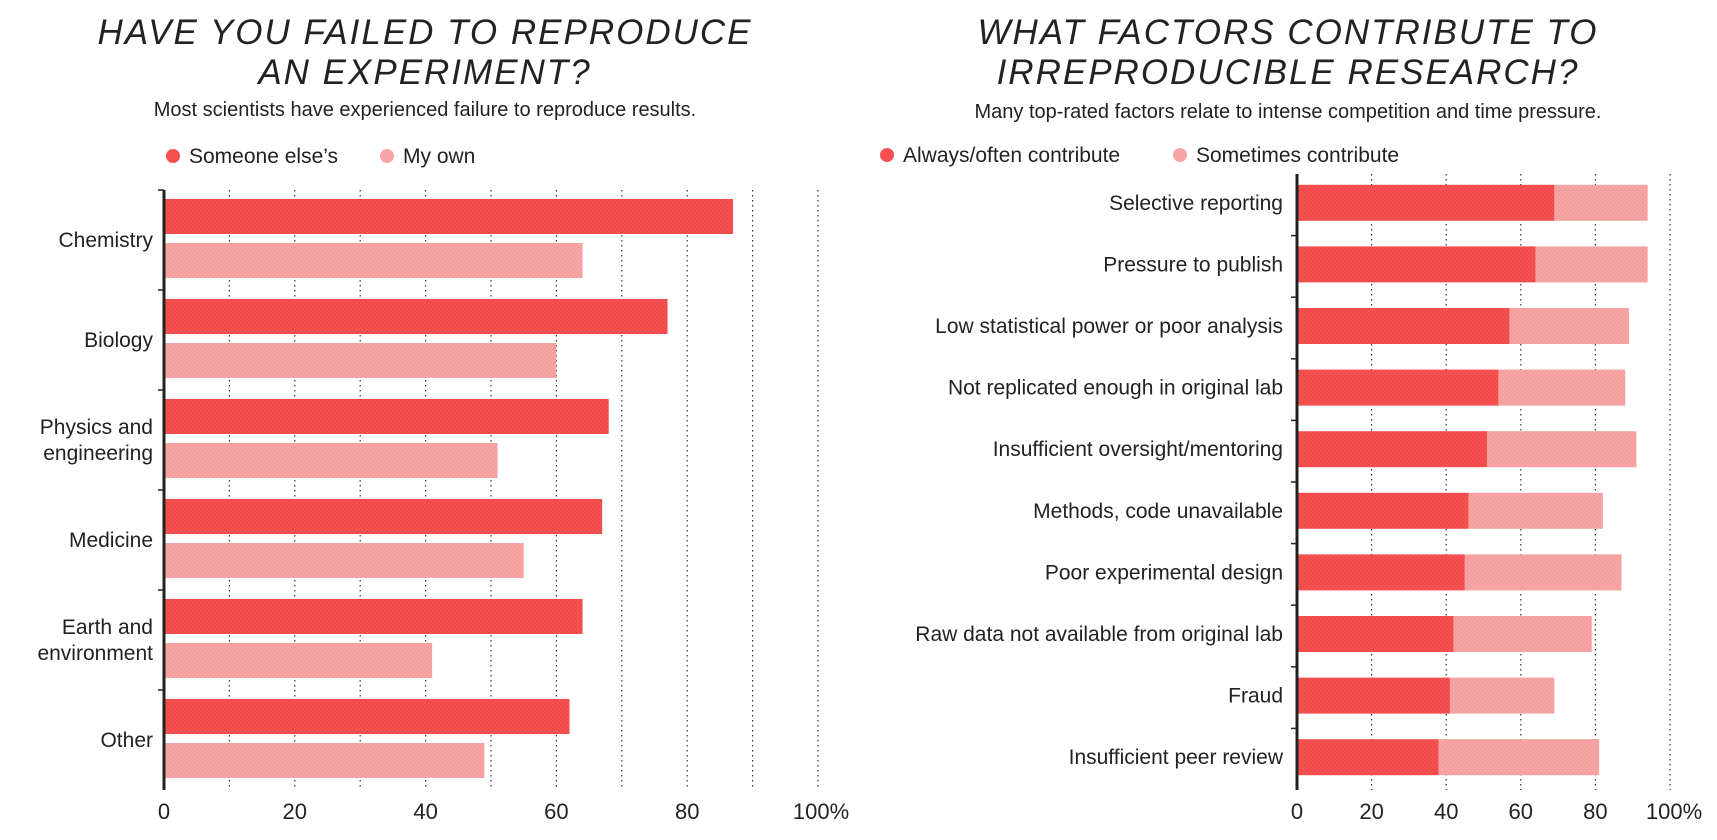 This screenshot has height=840, width=1717. Describe the element at coordinates (439, 156) in the screenshot. I see `legend-label-my-own: My own` at that location.